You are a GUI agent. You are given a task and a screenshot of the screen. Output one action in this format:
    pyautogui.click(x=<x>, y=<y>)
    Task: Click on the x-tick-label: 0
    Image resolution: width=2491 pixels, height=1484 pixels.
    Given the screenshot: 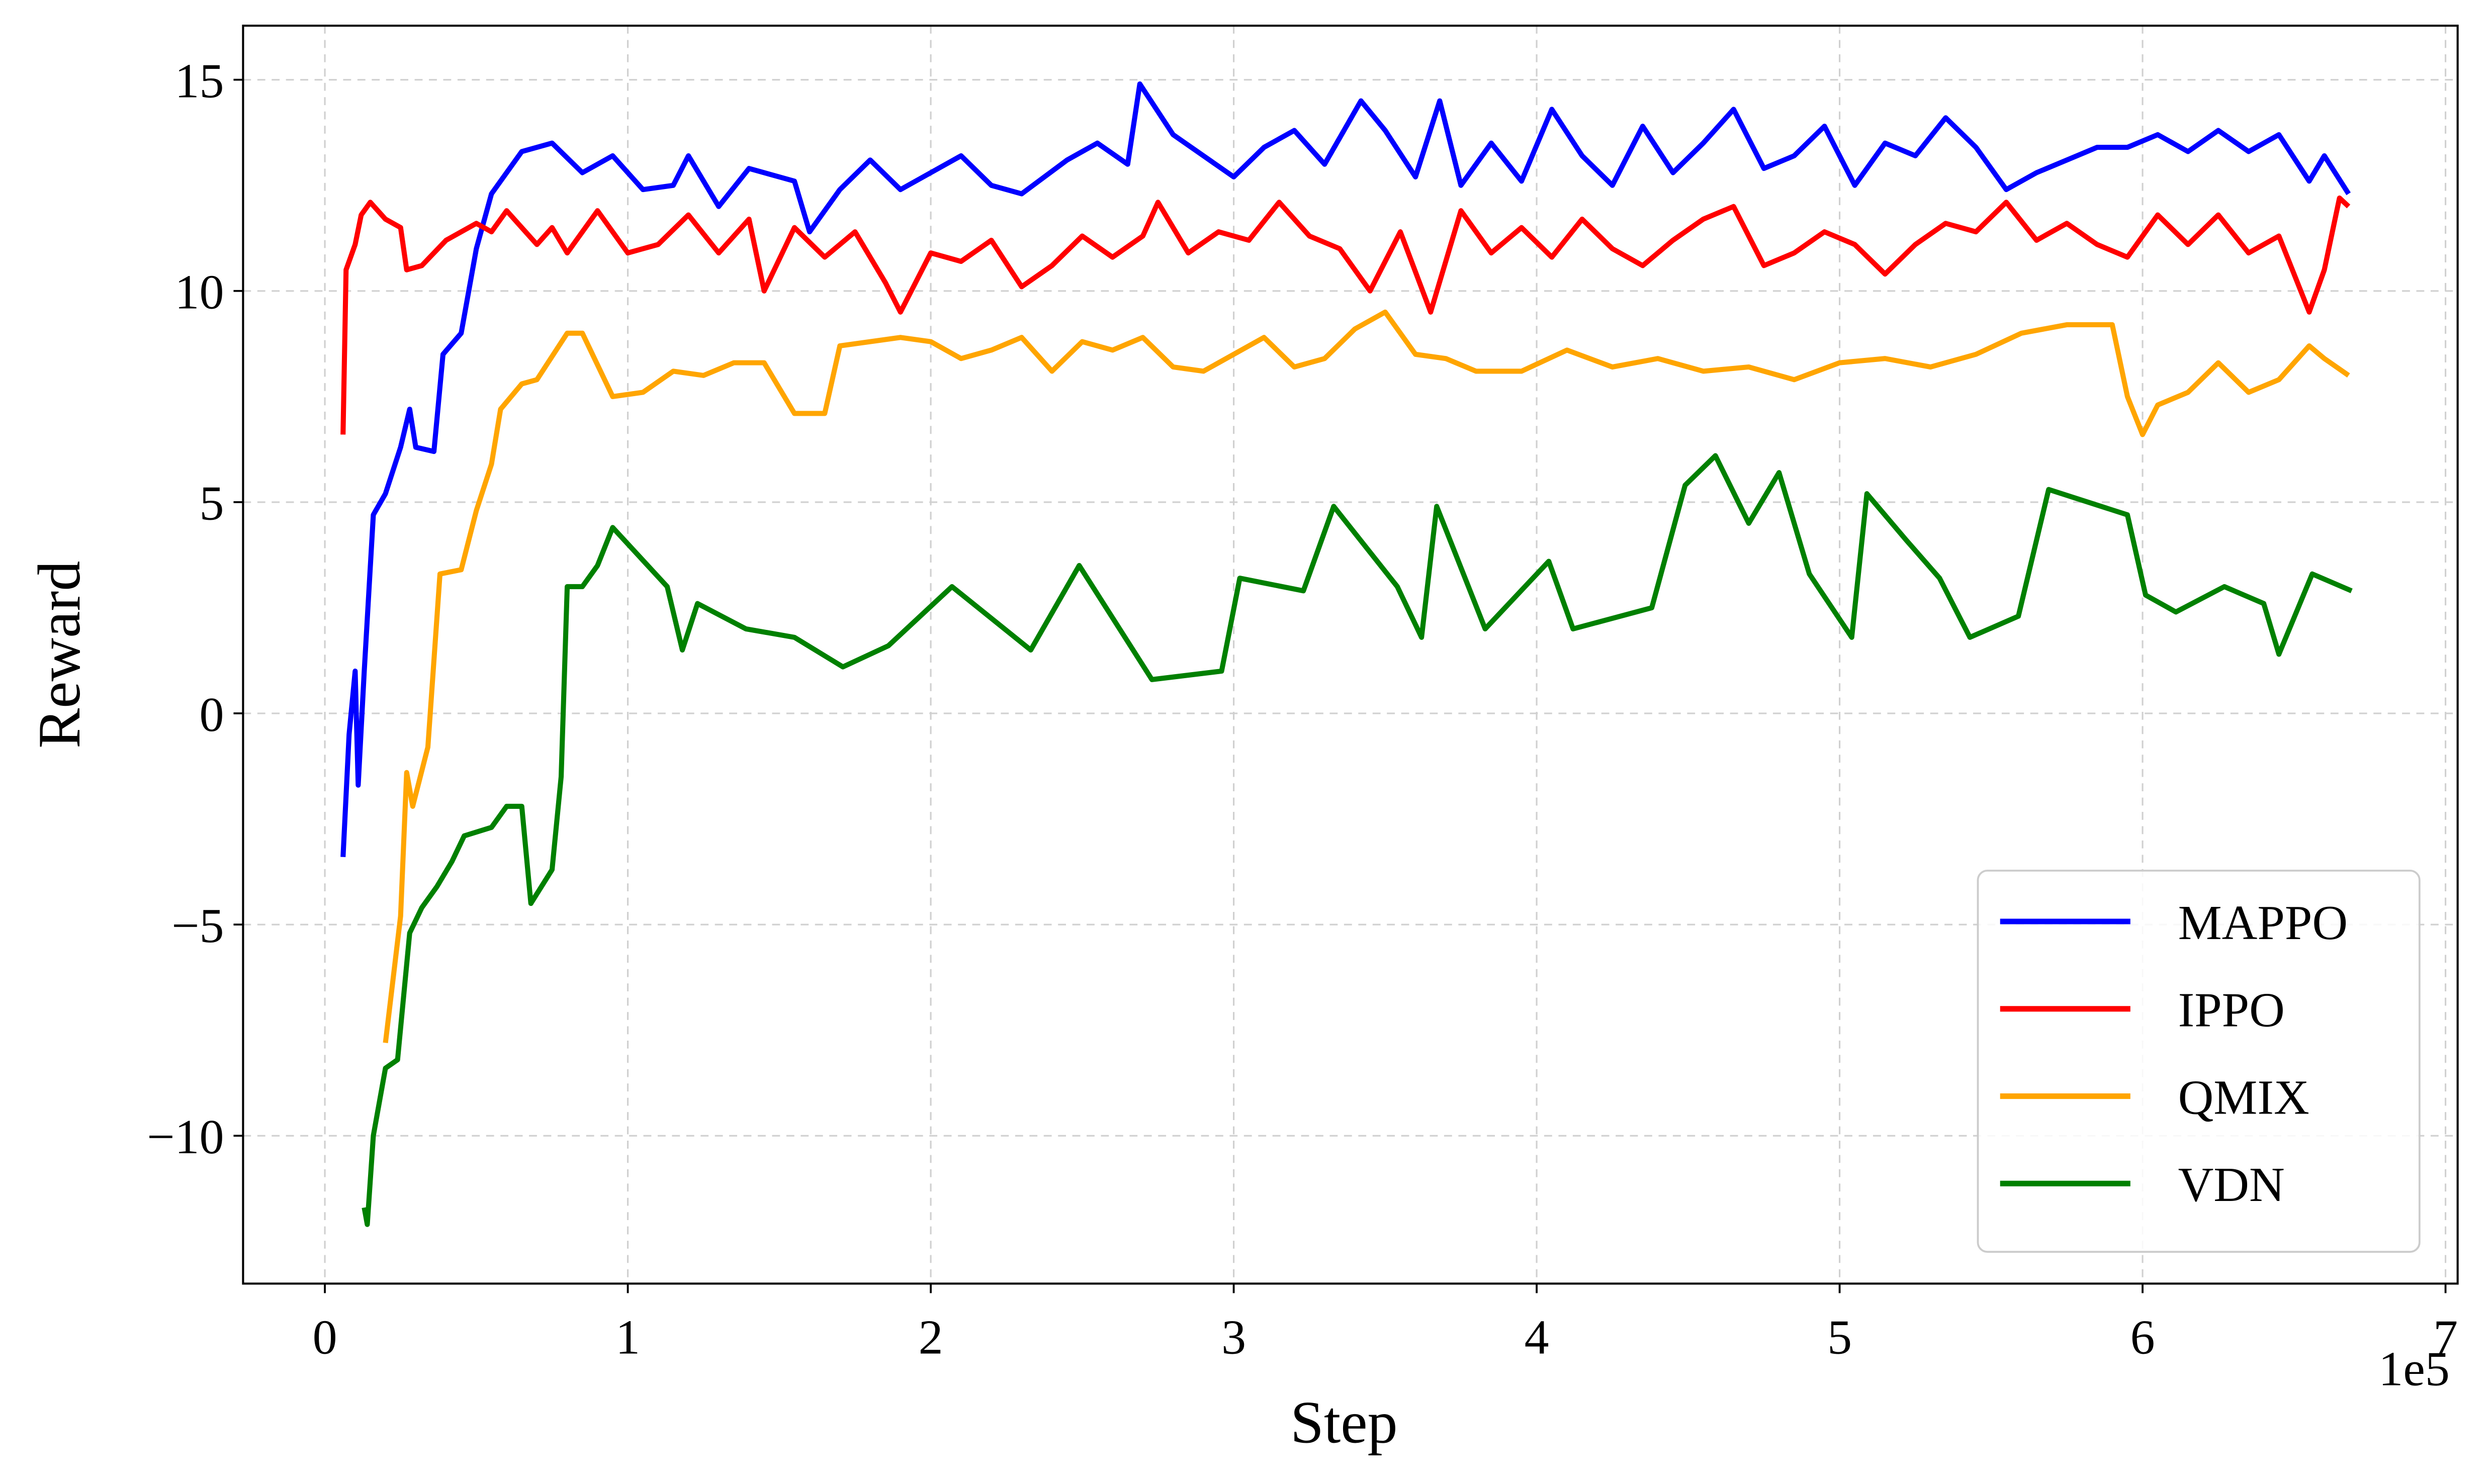 What is the action you would take?
    pyautogui.click(x=325, y=1337)
    